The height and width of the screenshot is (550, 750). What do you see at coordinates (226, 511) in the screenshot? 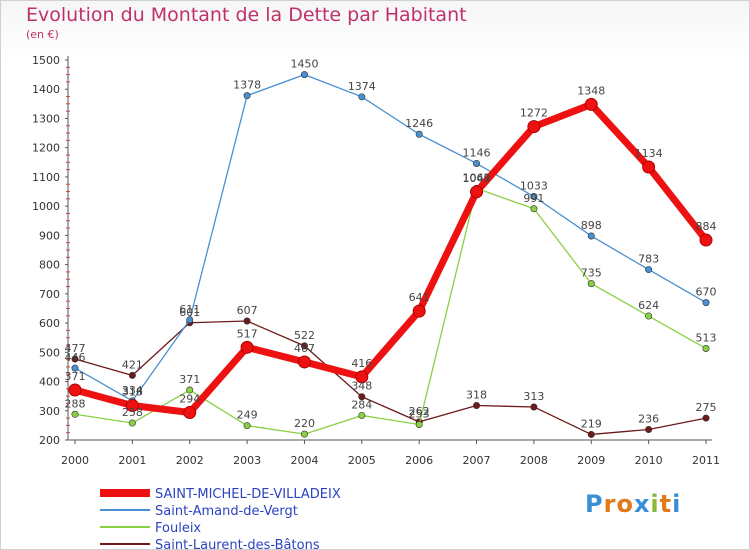
I see `legend-label: Saint-Amand-de-Vergt` at bounding box center [226, 511].